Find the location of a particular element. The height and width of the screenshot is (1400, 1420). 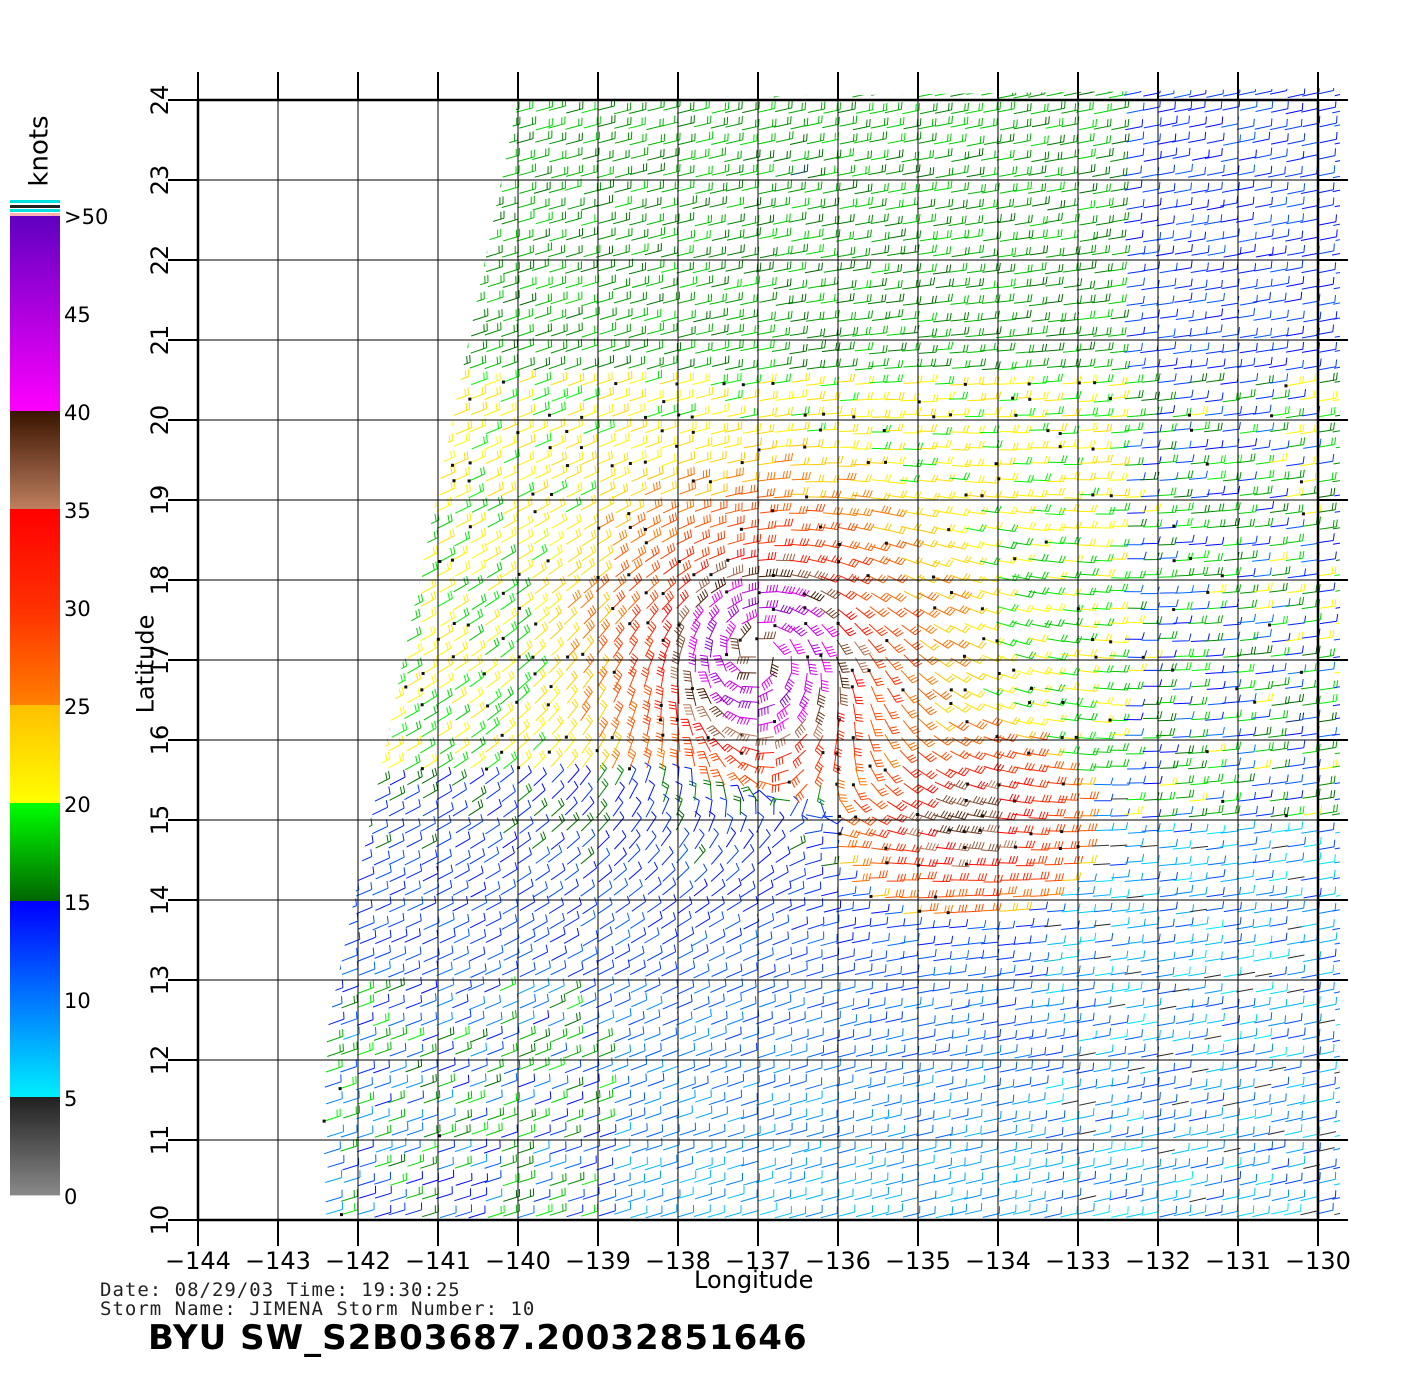

y-tick-label: 13 is located at coordinates (160, 980).